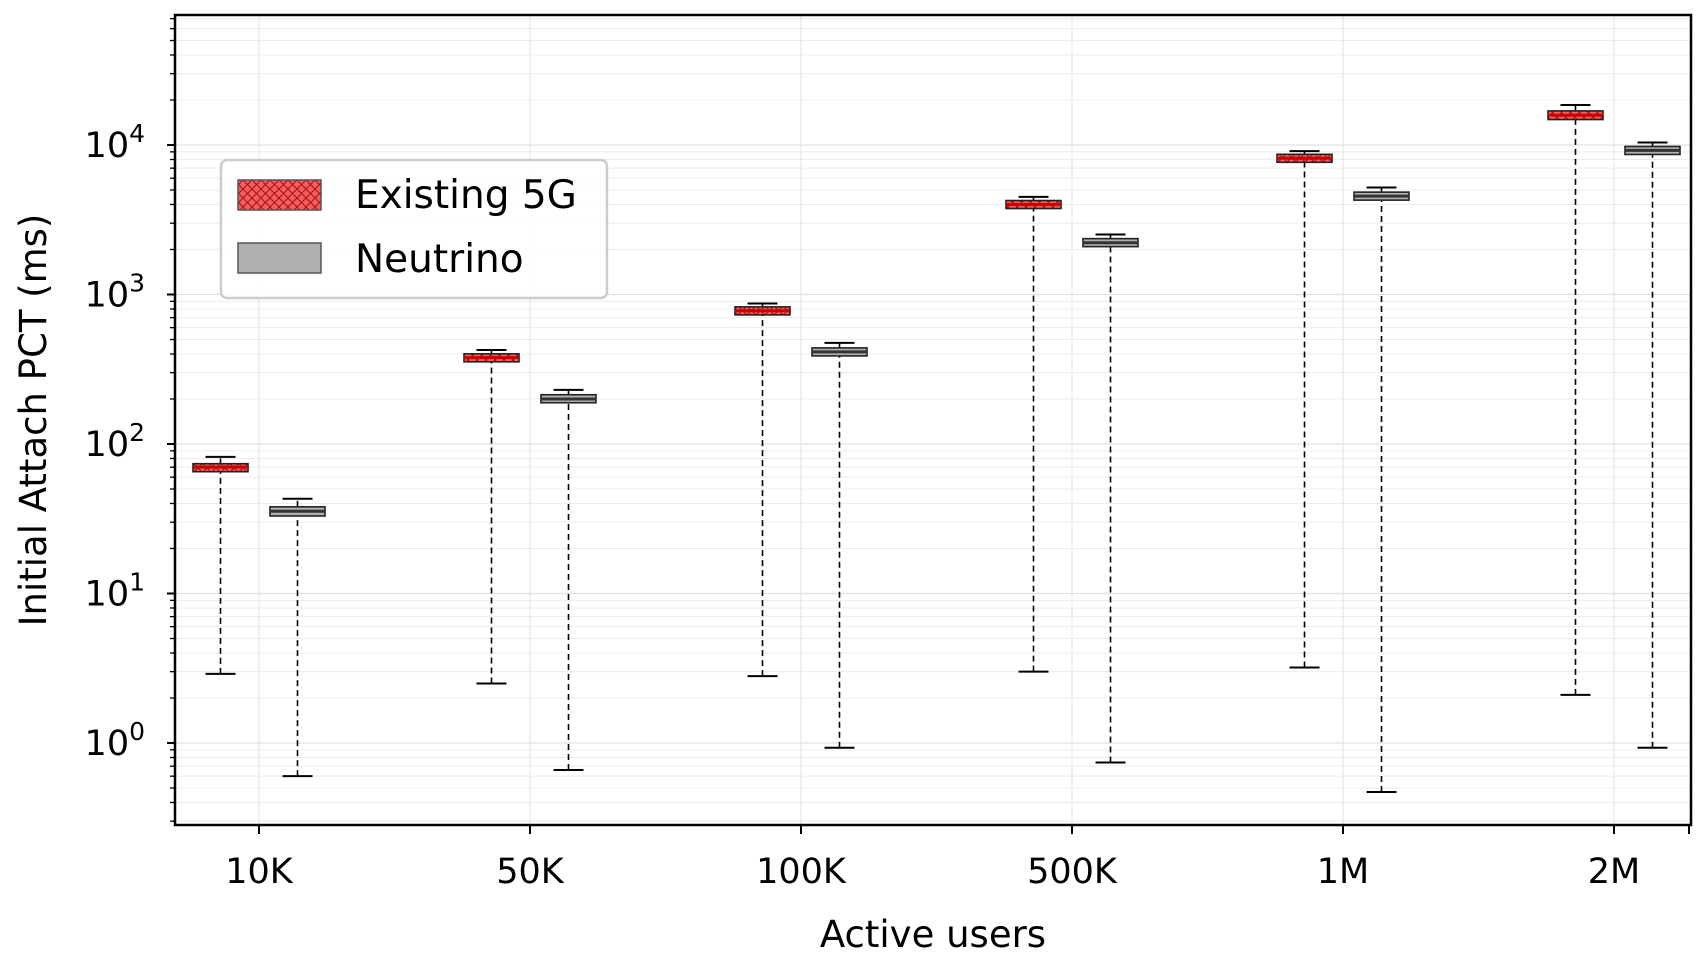  I want to click on x-tick-label: 50K, so click(530, 872).